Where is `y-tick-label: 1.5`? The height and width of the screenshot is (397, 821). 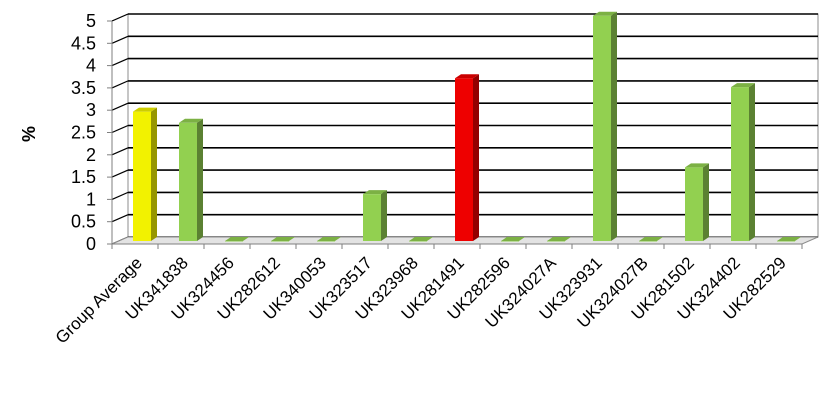
y-tick-label: 1.5 is located at coordinates (83, 177).